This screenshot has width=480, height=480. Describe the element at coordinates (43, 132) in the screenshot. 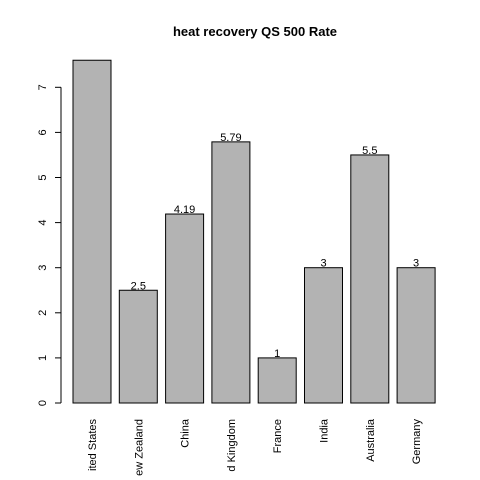

I see `y-tick-label: 6` at that location.